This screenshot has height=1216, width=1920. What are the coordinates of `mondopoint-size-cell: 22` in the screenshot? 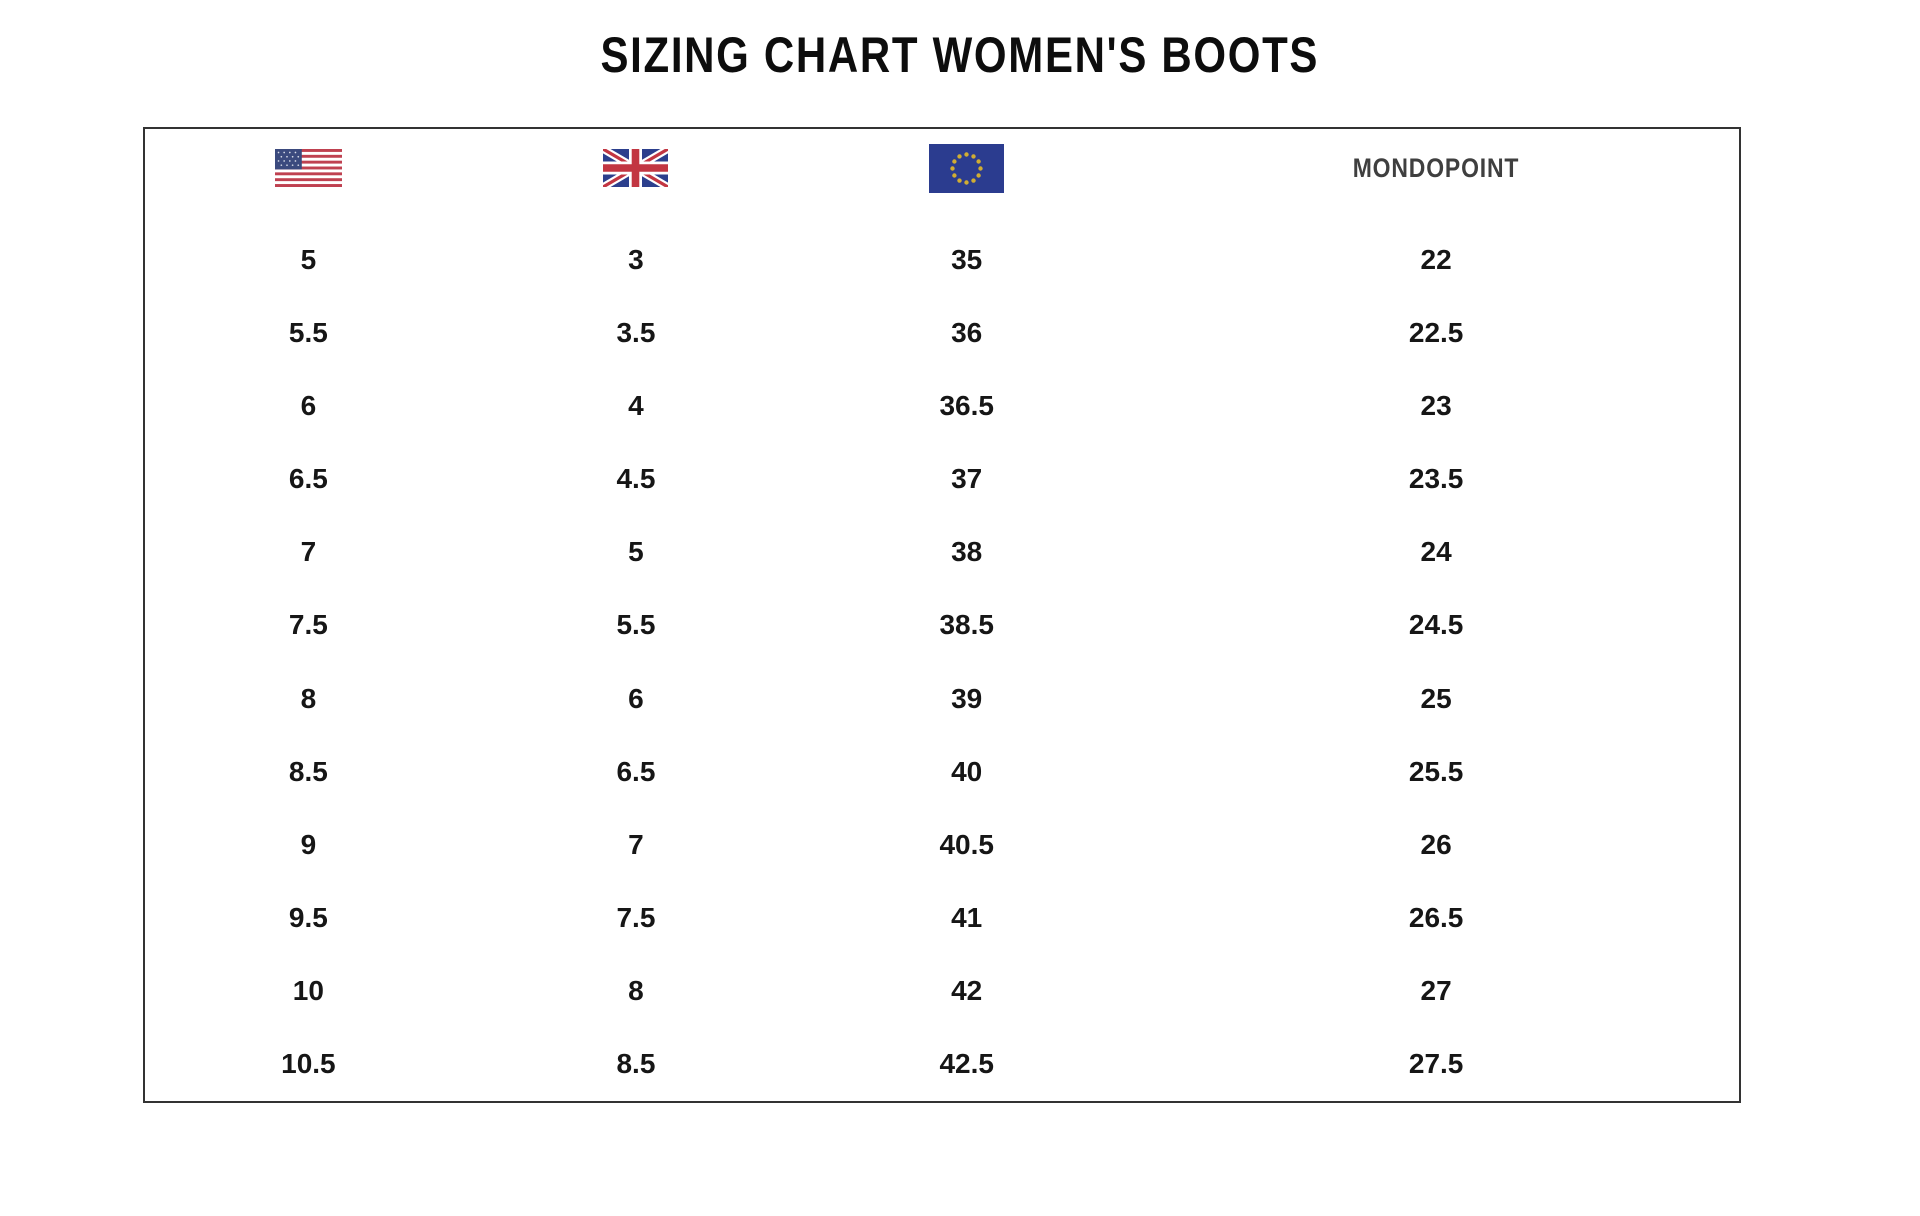 It's located at (1436, 259).